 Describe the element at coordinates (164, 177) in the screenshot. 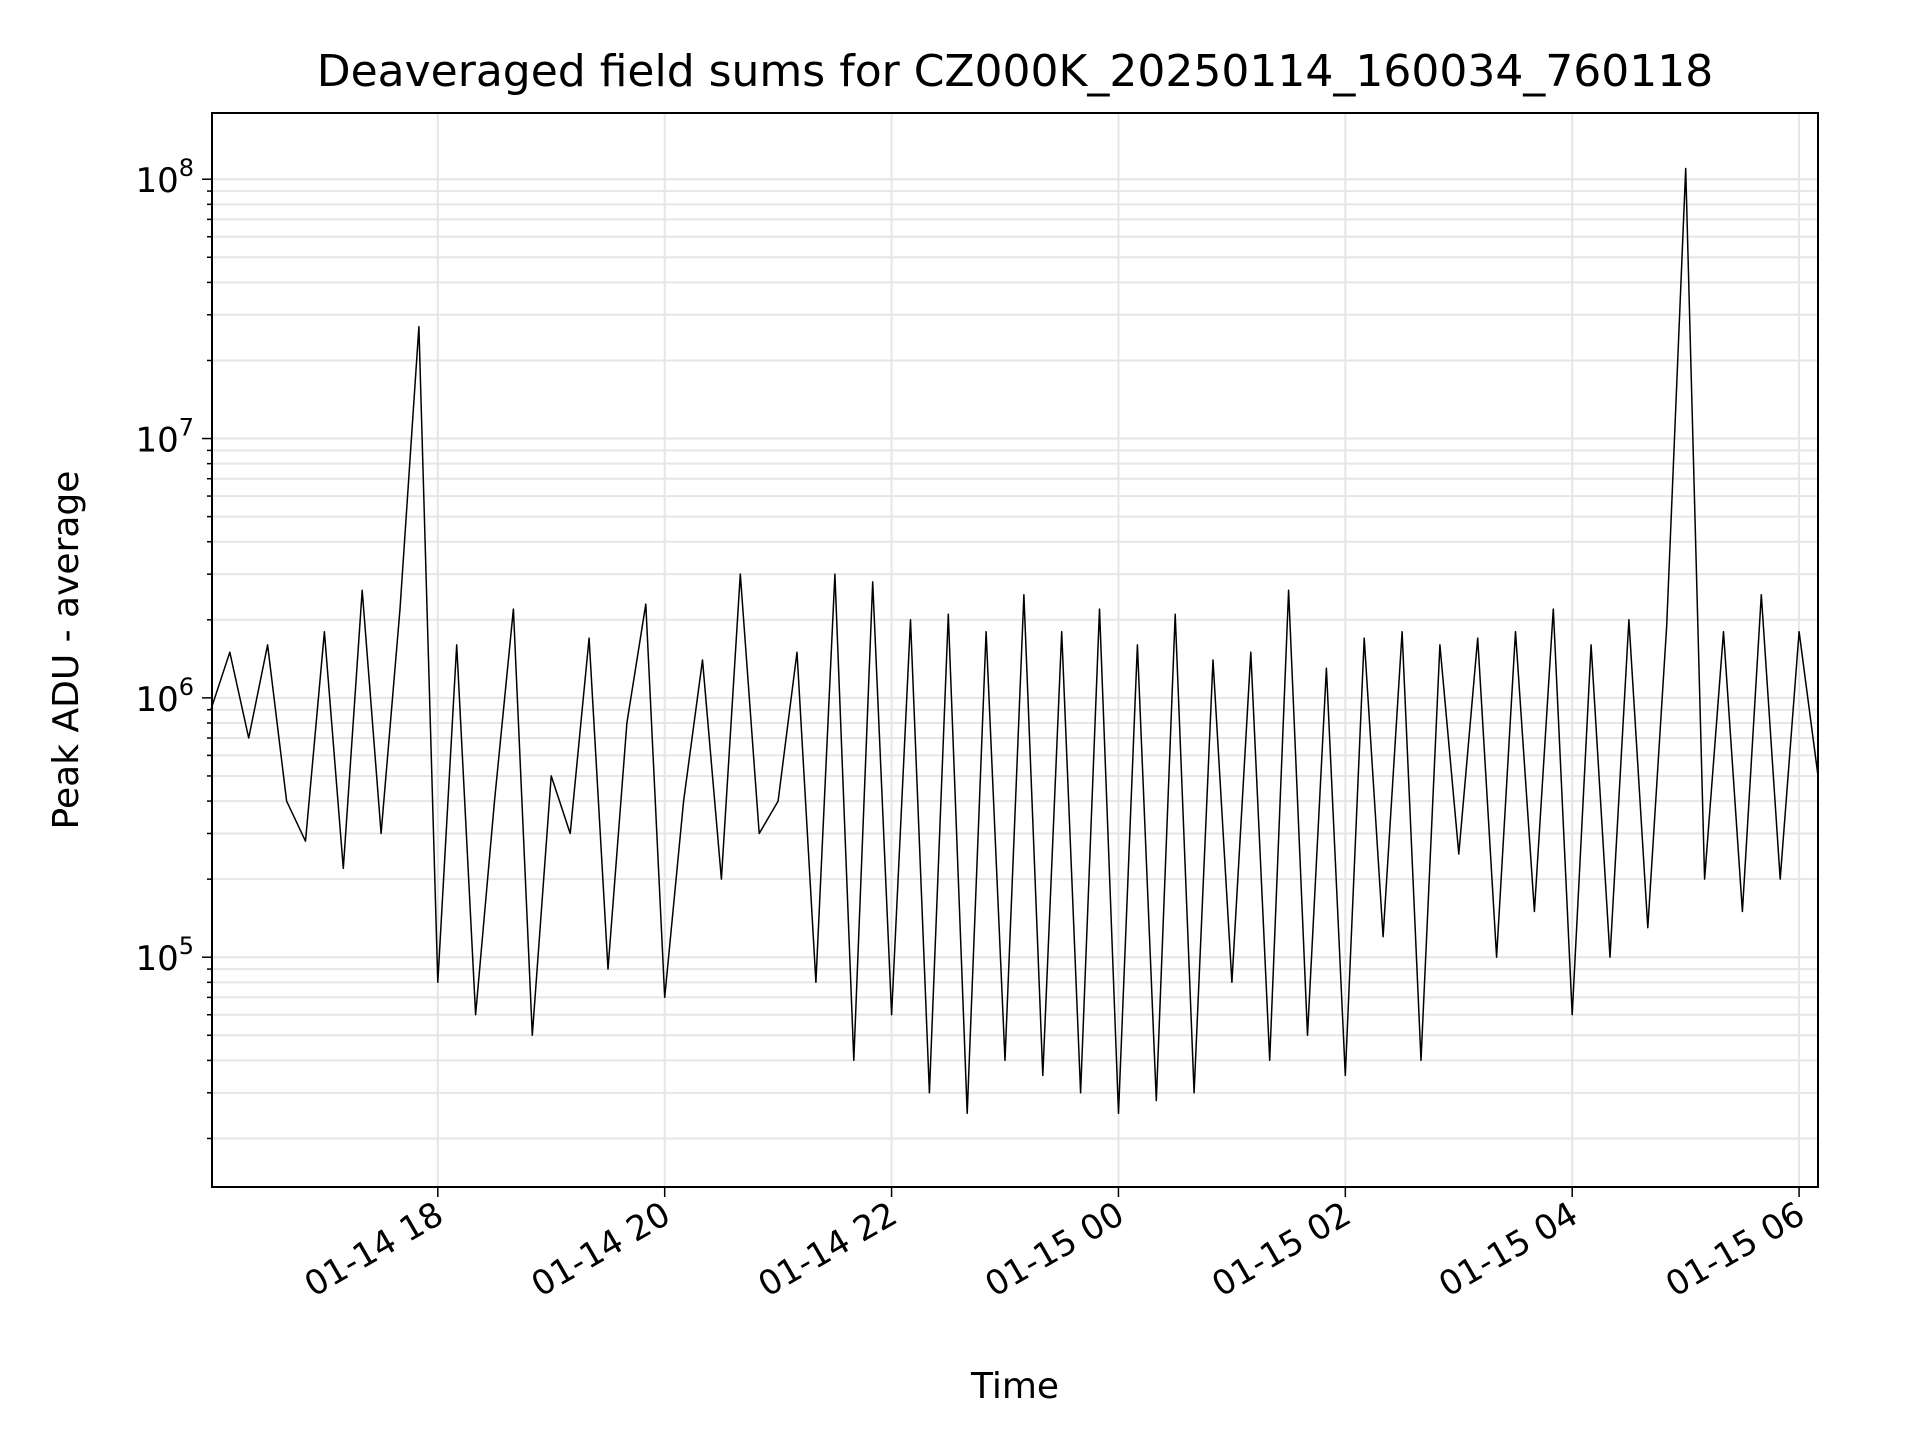

I see `y-tick-label: 10⁸` at that location.